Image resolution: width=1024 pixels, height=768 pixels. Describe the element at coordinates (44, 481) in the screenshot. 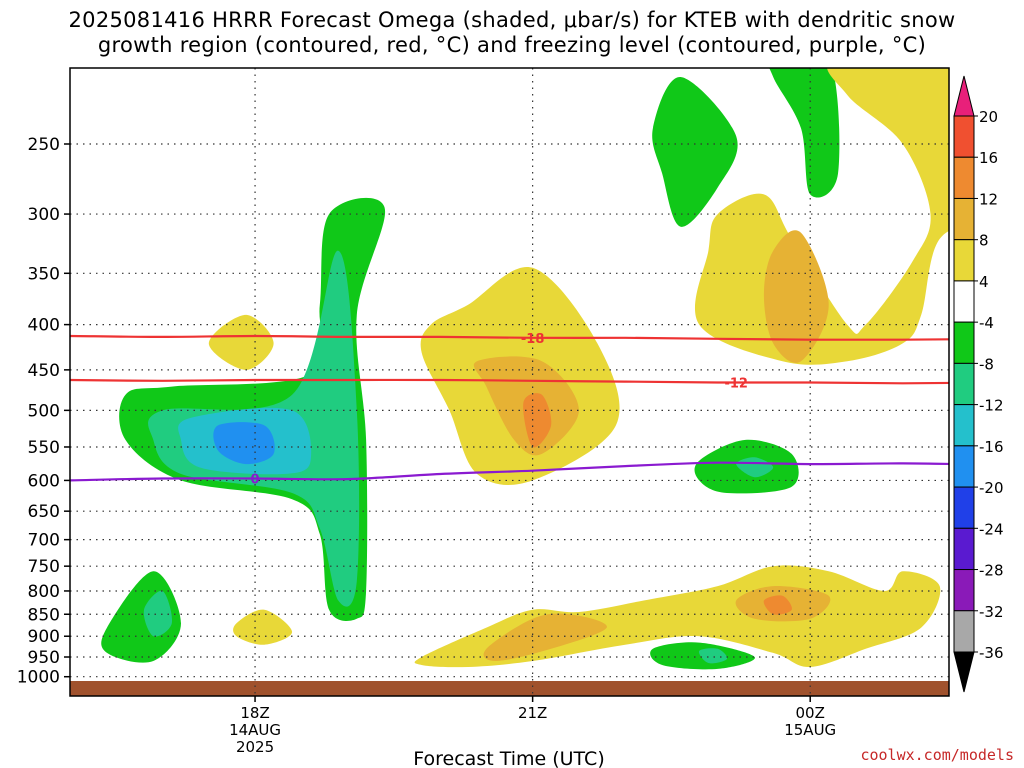

I see `y-tick-label: 600` at that location.